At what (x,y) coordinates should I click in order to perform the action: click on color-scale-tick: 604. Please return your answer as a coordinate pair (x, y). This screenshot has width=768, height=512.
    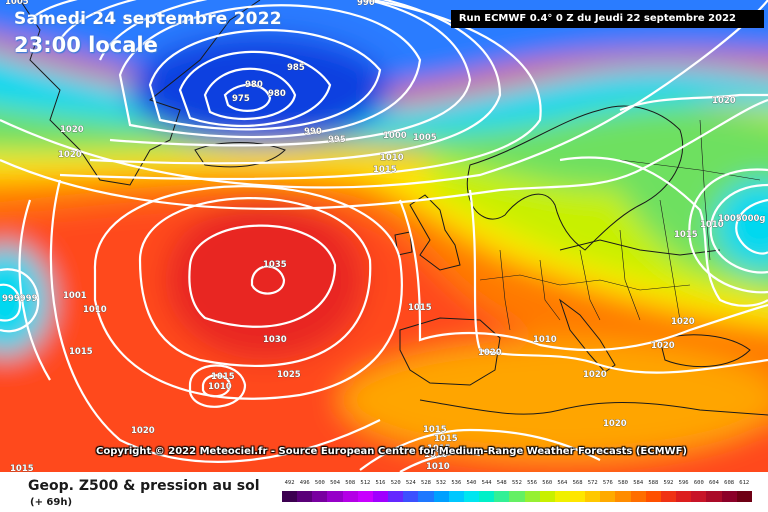
    Looking at the image, I should click on (713, 483).